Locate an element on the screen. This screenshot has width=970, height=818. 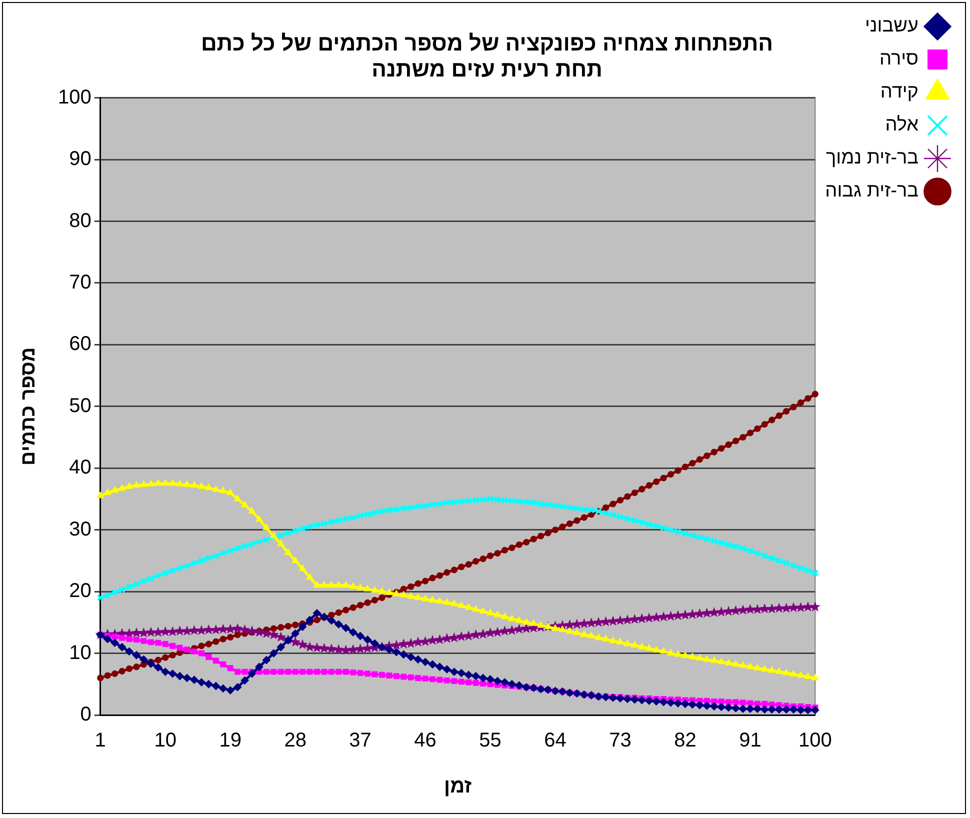
y-tick-label: 70 is located at coordinates (80, 282).